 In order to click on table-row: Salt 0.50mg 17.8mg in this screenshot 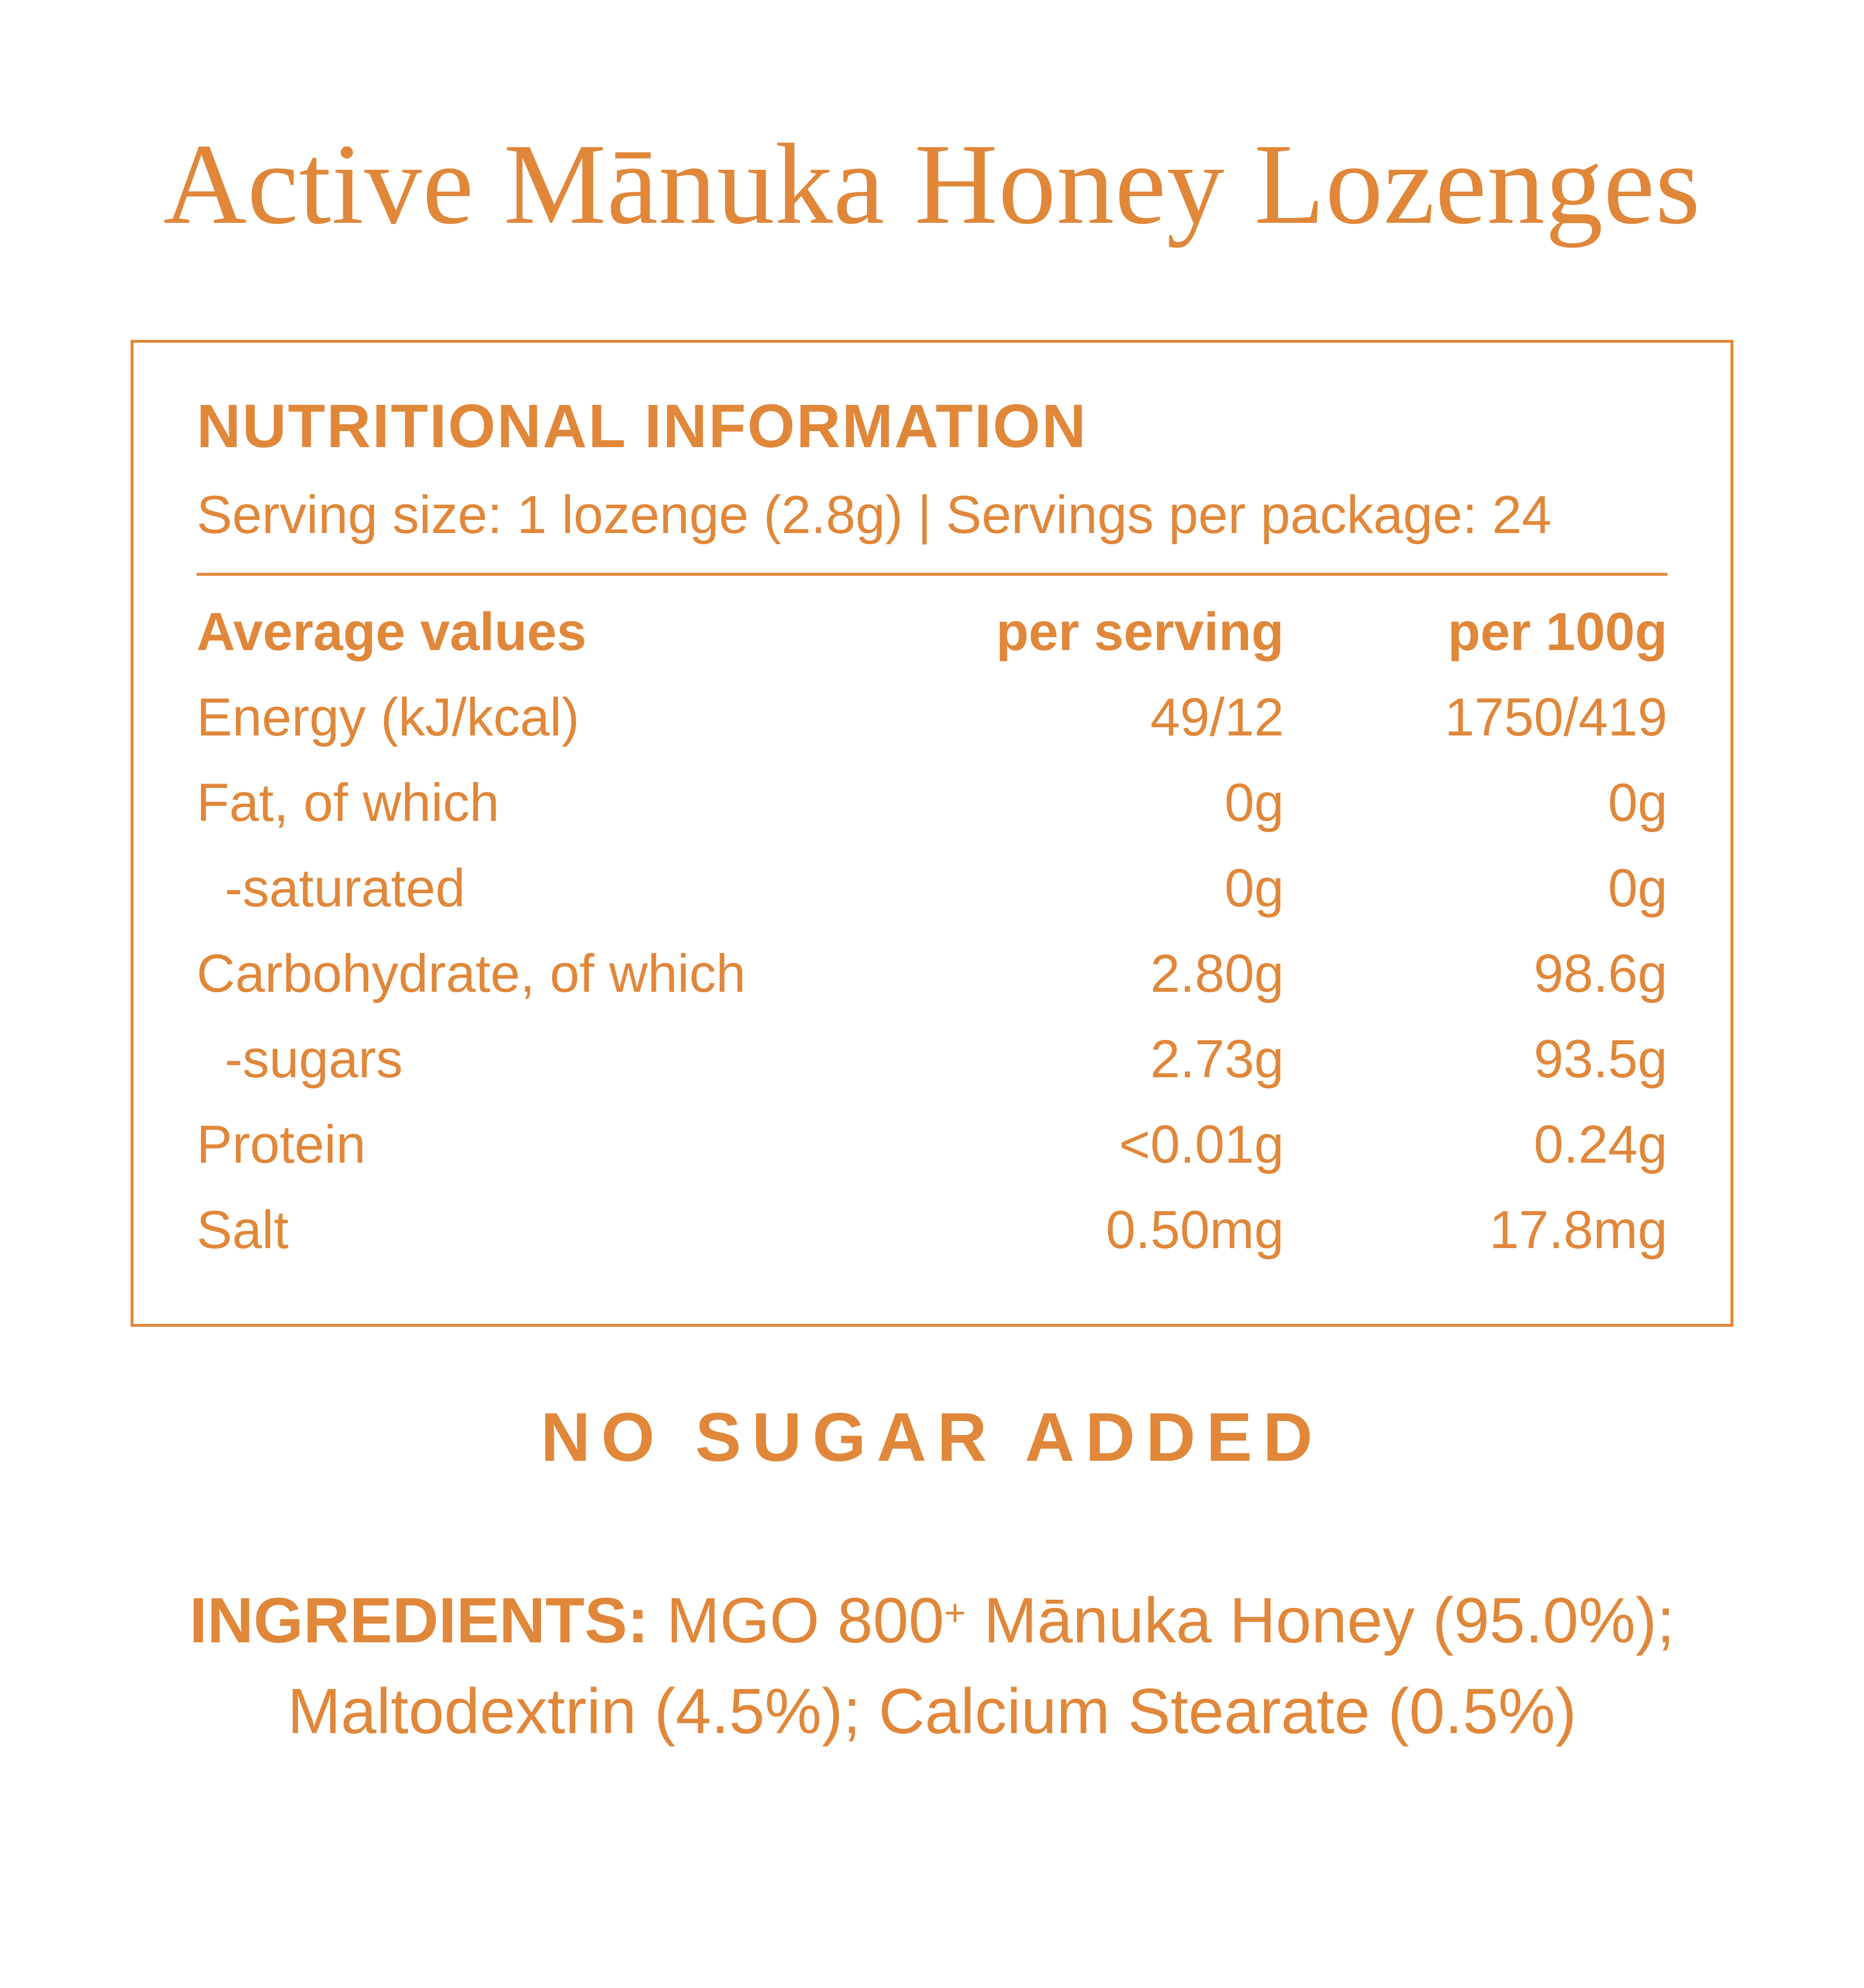, I will do `click(932, 1230)`.